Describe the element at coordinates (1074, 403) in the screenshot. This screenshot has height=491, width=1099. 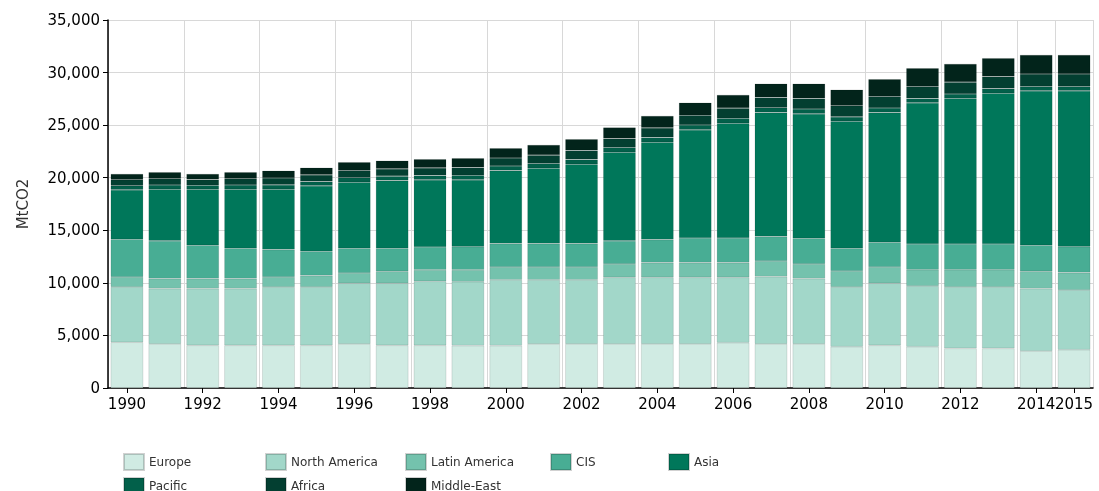
I see `x-tick-label: 2015` at that location.